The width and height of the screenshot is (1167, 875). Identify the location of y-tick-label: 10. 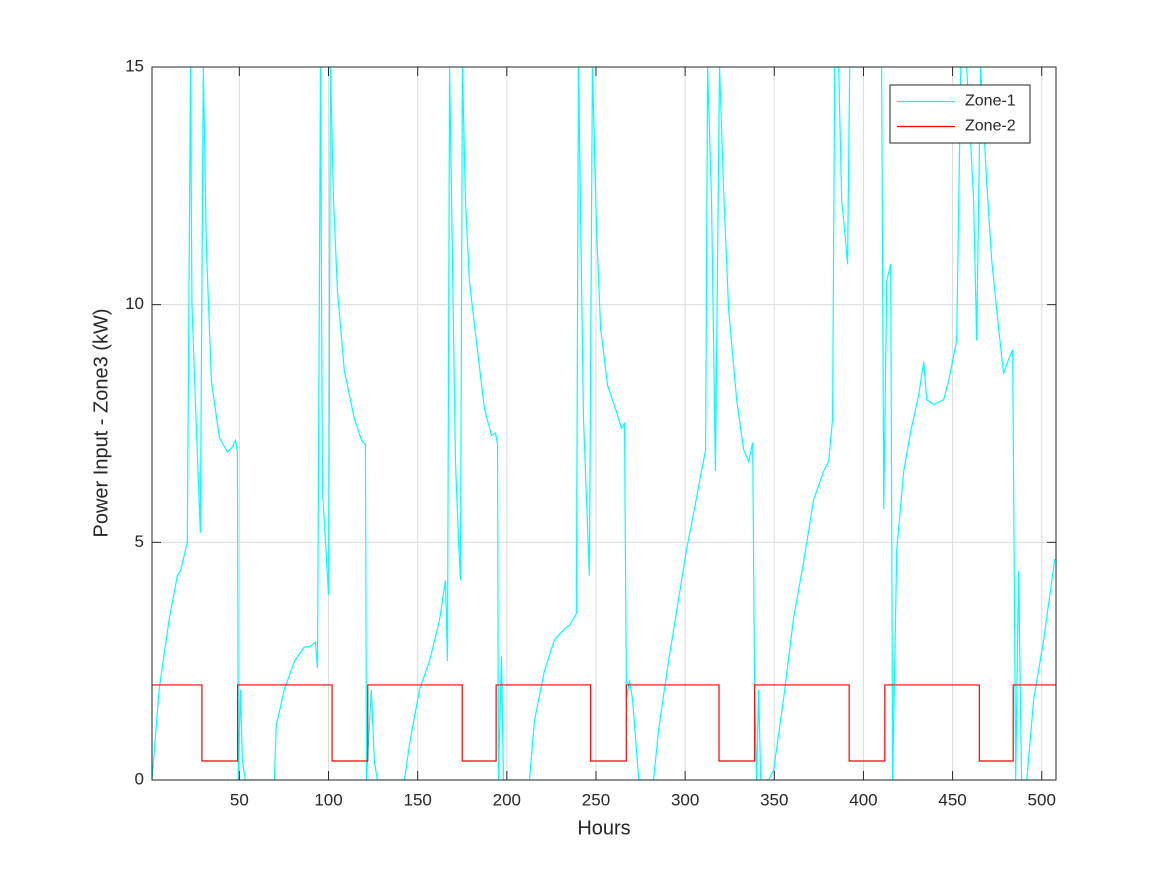
(134, 303).